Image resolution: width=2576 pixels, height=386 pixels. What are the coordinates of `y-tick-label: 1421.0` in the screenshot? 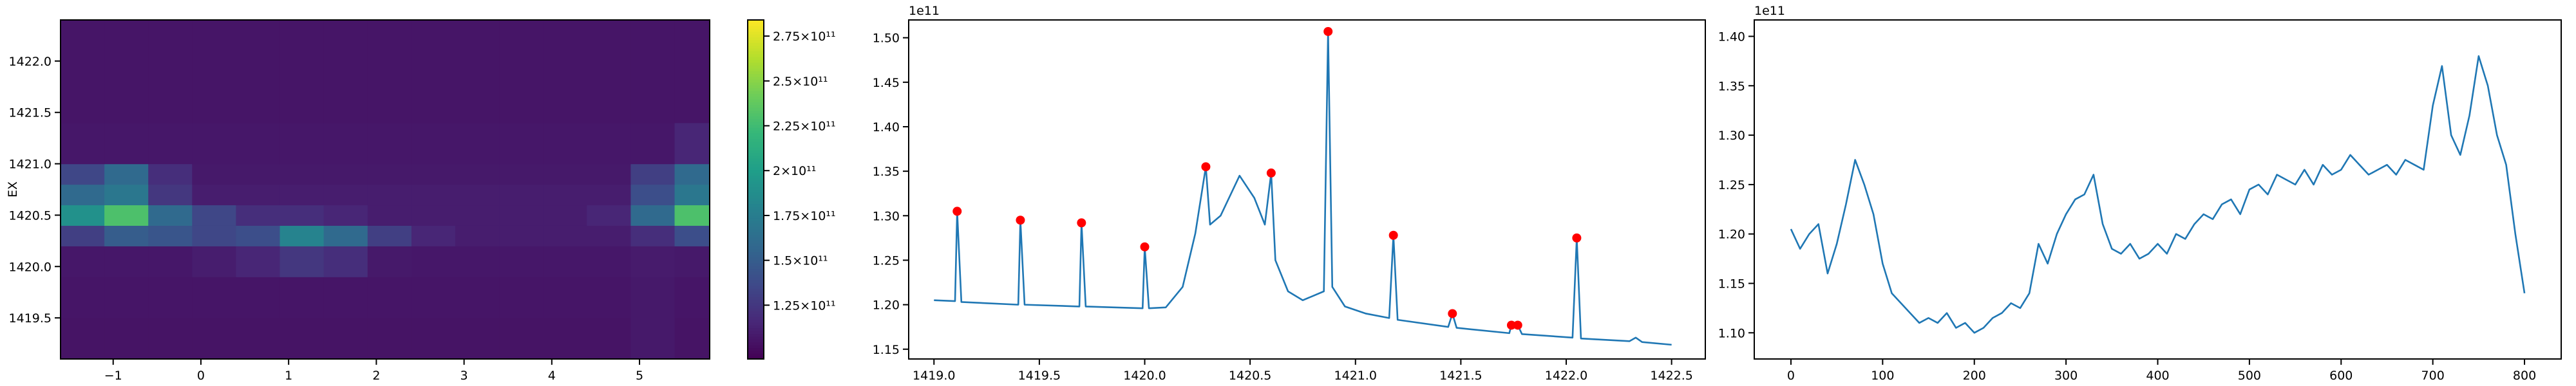 It's located at (30, 165).